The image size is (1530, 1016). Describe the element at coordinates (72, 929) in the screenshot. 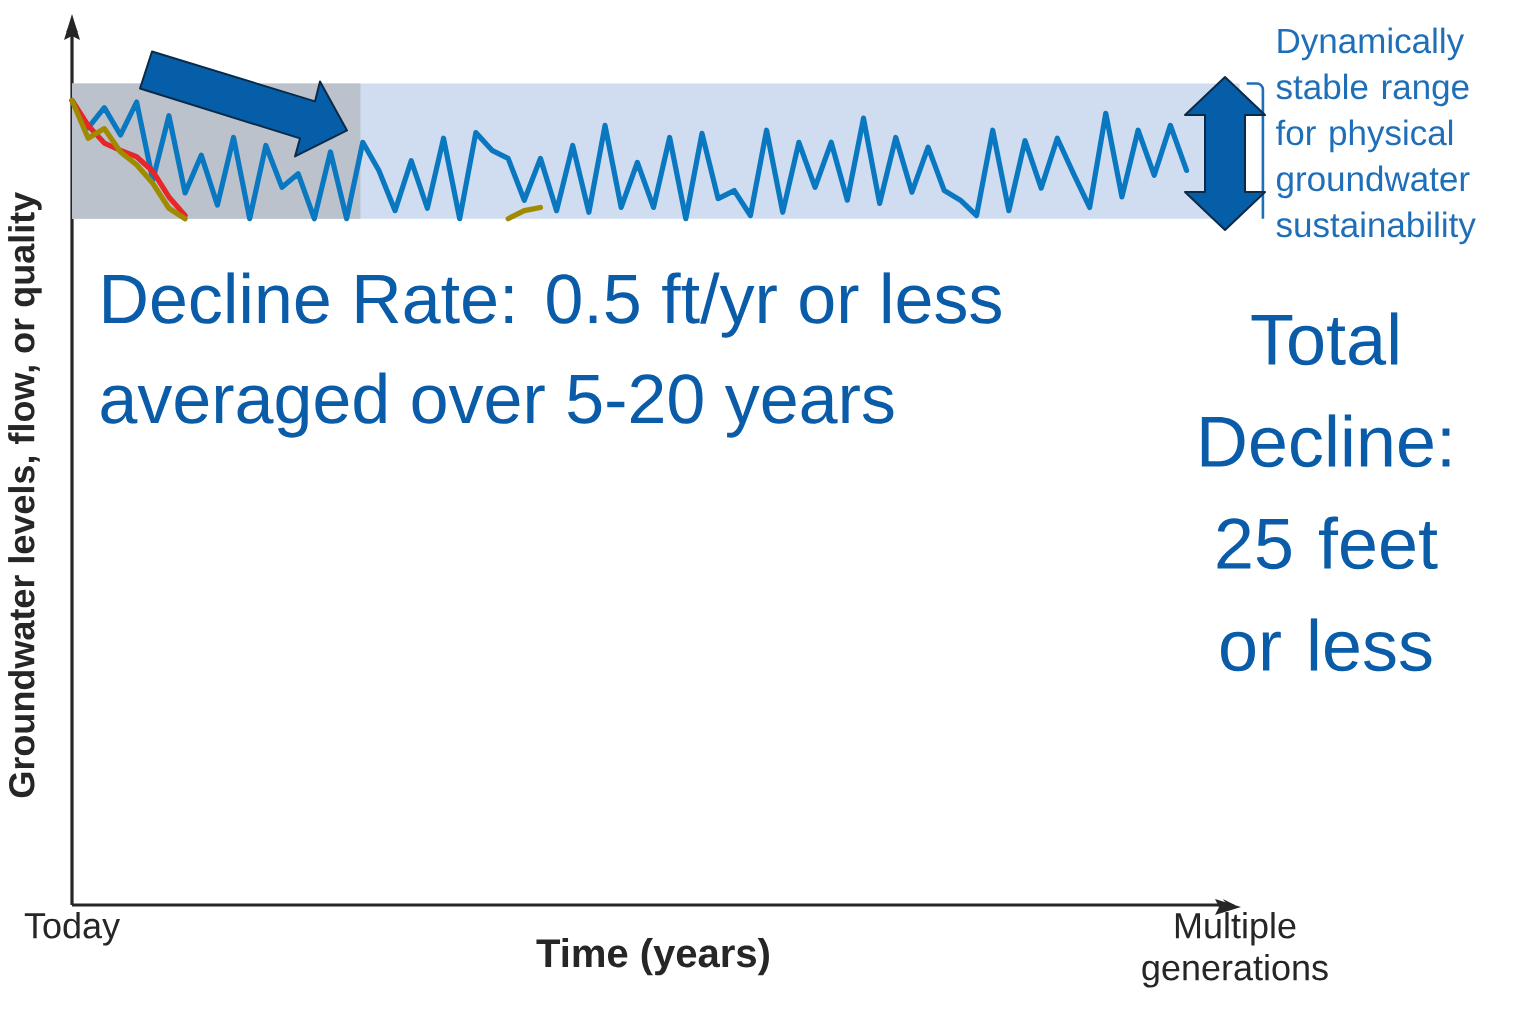

I see `x-tick-label: Today` at that location.